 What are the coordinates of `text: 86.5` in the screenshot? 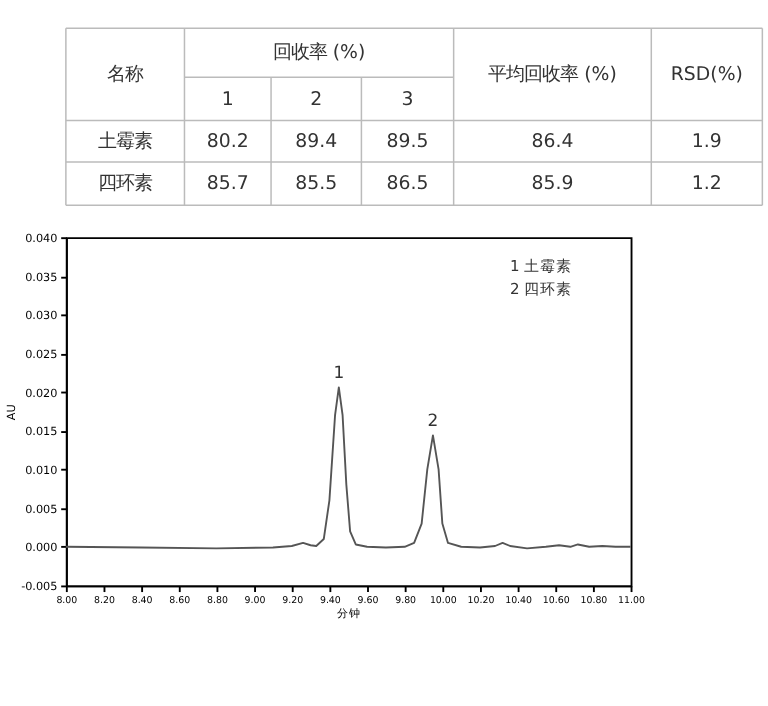 It's located at (407, 184).